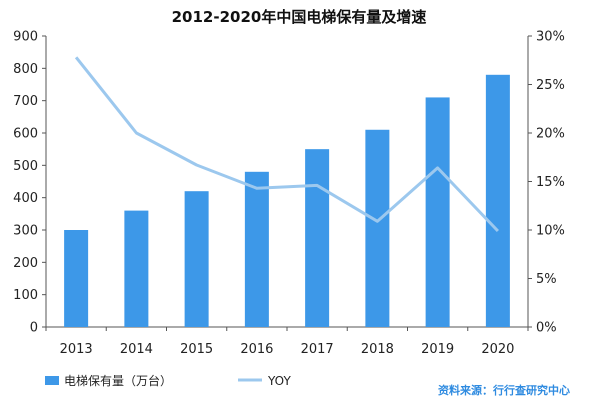  I want to click on legend: 电梯保有量（万台） YOY, so click(168, 380).